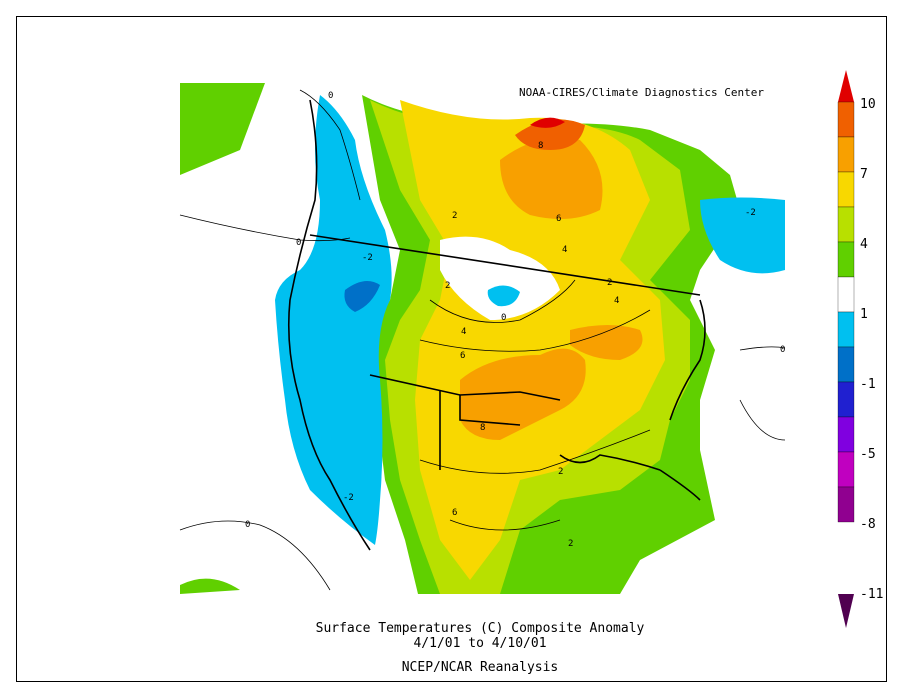  What do you see at coordinates (503, 296) in the screenshot?
I see `blue-region-lakes` at bounding box center [503, 296].